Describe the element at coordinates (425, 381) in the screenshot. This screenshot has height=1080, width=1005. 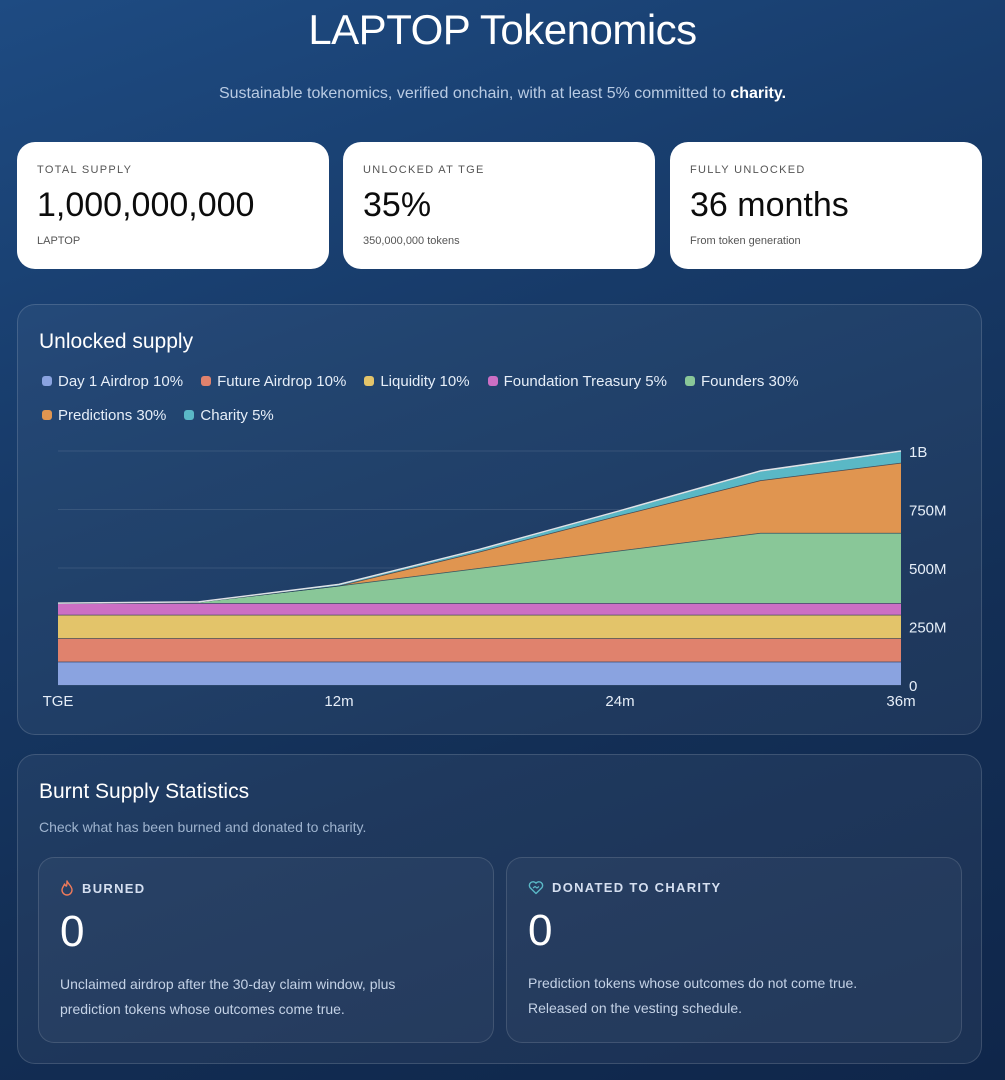
I see `legend-label: Liquidity 10%` at that location.